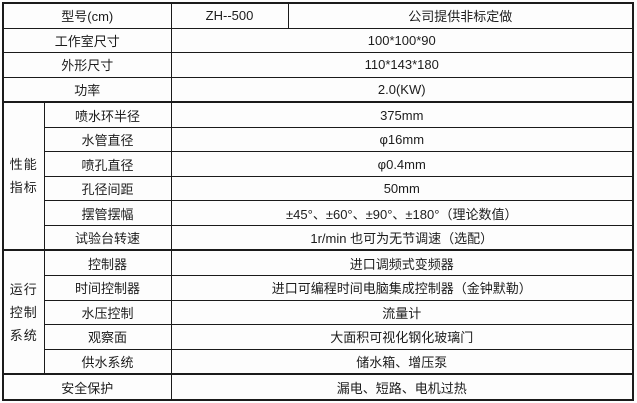 The width and height of the screenshot is (637, 403). I want to click on section-label-line: 控制, so click(23, 312).